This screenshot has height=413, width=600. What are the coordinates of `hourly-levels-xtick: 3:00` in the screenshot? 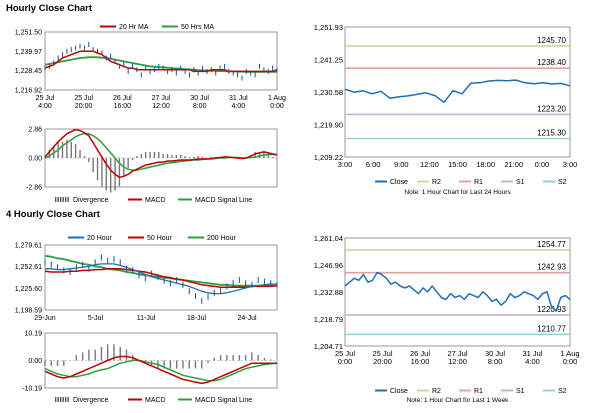 It's located at (570, 164).